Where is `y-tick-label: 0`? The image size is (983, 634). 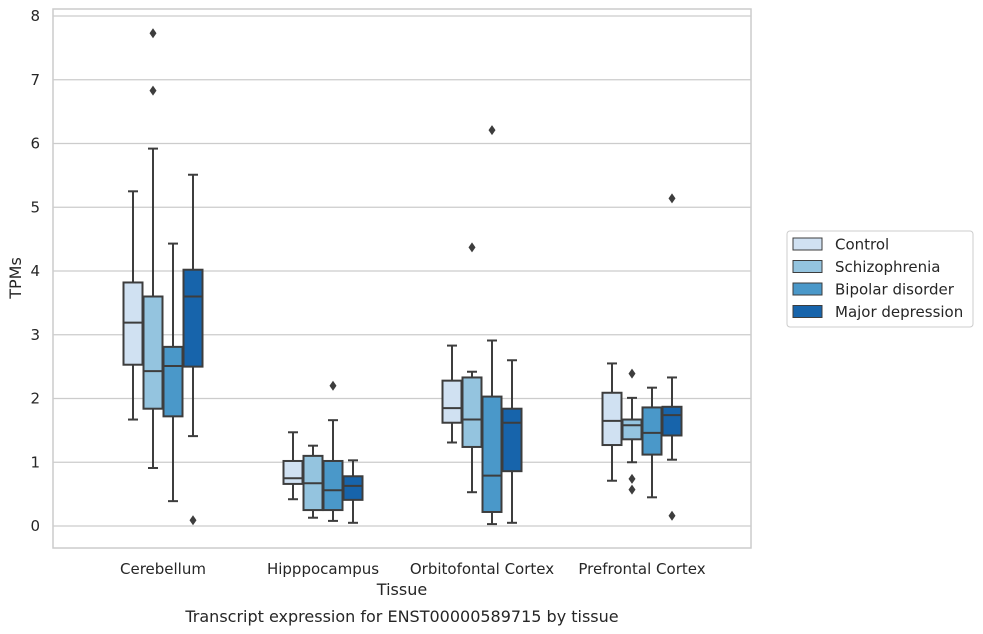
y-tick-label: 0 is located at coordinates (35, 526).